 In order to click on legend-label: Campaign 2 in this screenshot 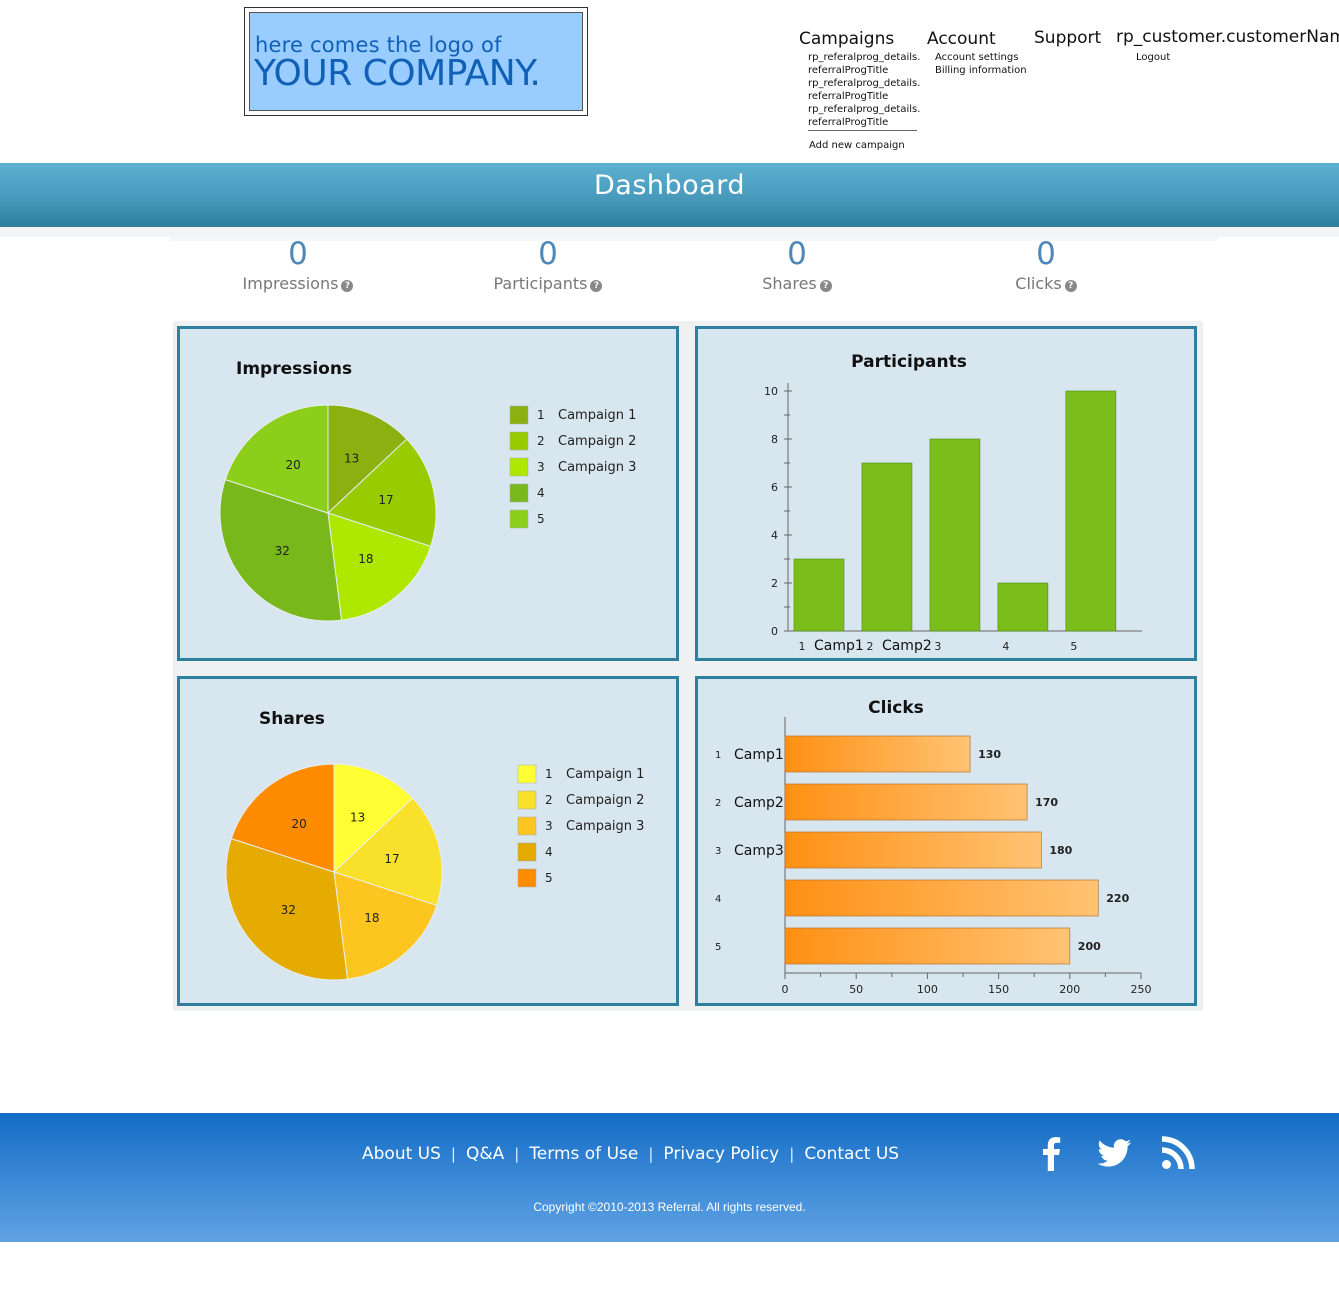, I will do `click(597, 441)`.